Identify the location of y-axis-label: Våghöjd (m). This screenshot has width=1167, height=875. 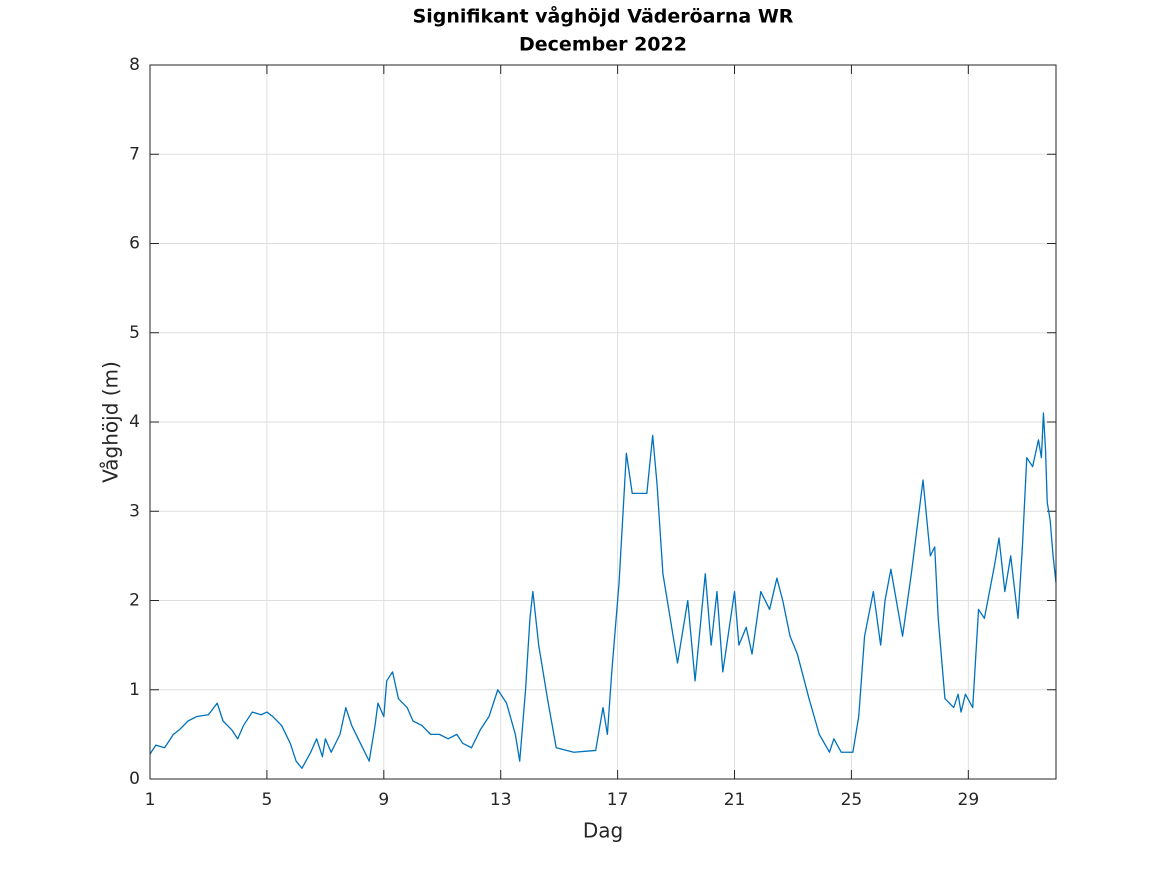
(111, 422).